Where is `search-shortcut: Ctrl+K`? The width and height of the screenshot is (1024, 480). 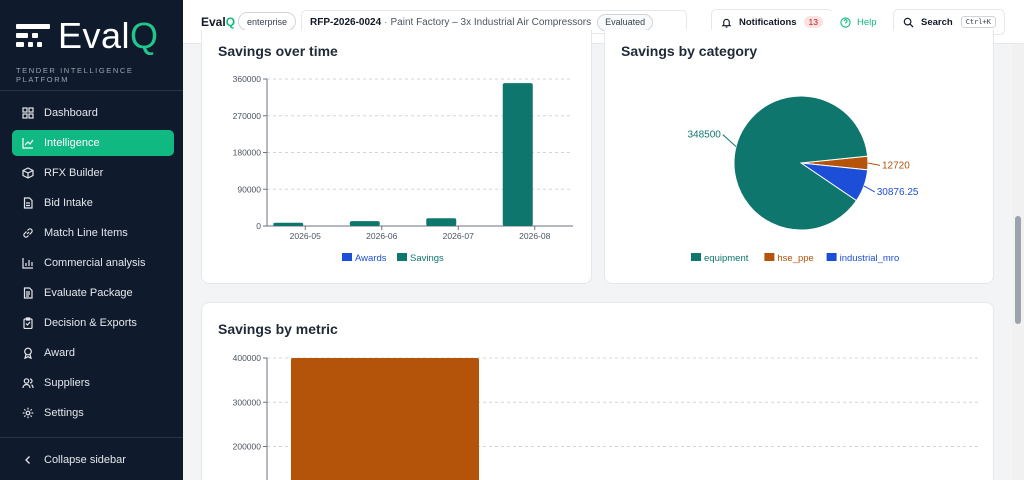 search-shortcut: Ctrl+K is located at coordinates (978, 22).